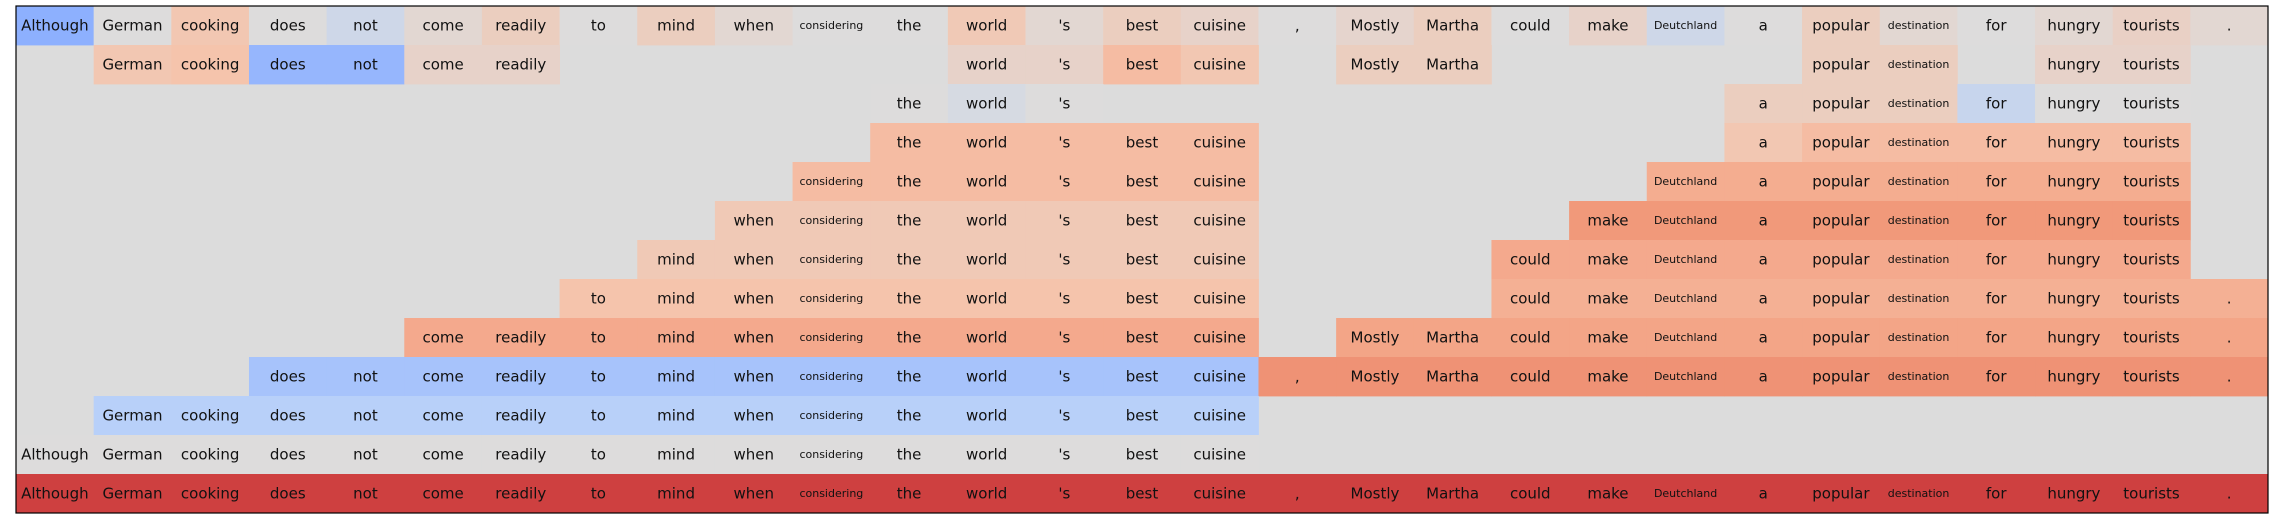 This screenshot has width=2272, height=528. What do you see at coordinates (442, 416) in the screenshot?
I see `token-label: come` at bounding box center [442, 416].